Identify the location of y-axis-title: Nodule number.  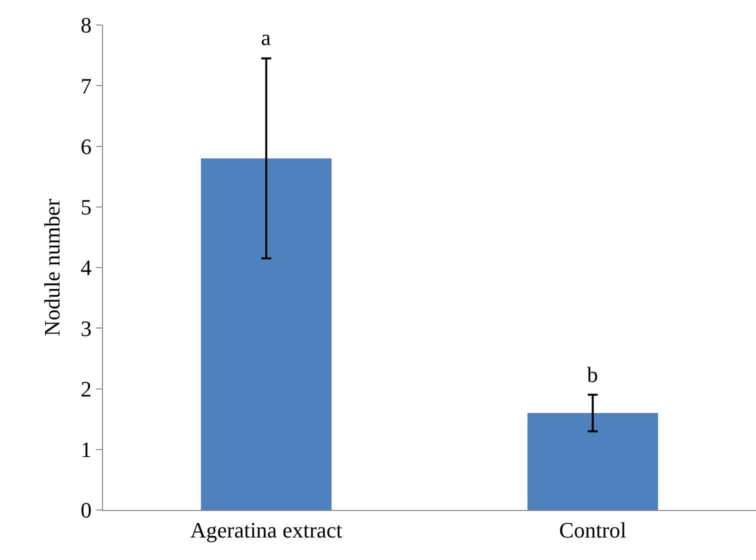
(51, 267).